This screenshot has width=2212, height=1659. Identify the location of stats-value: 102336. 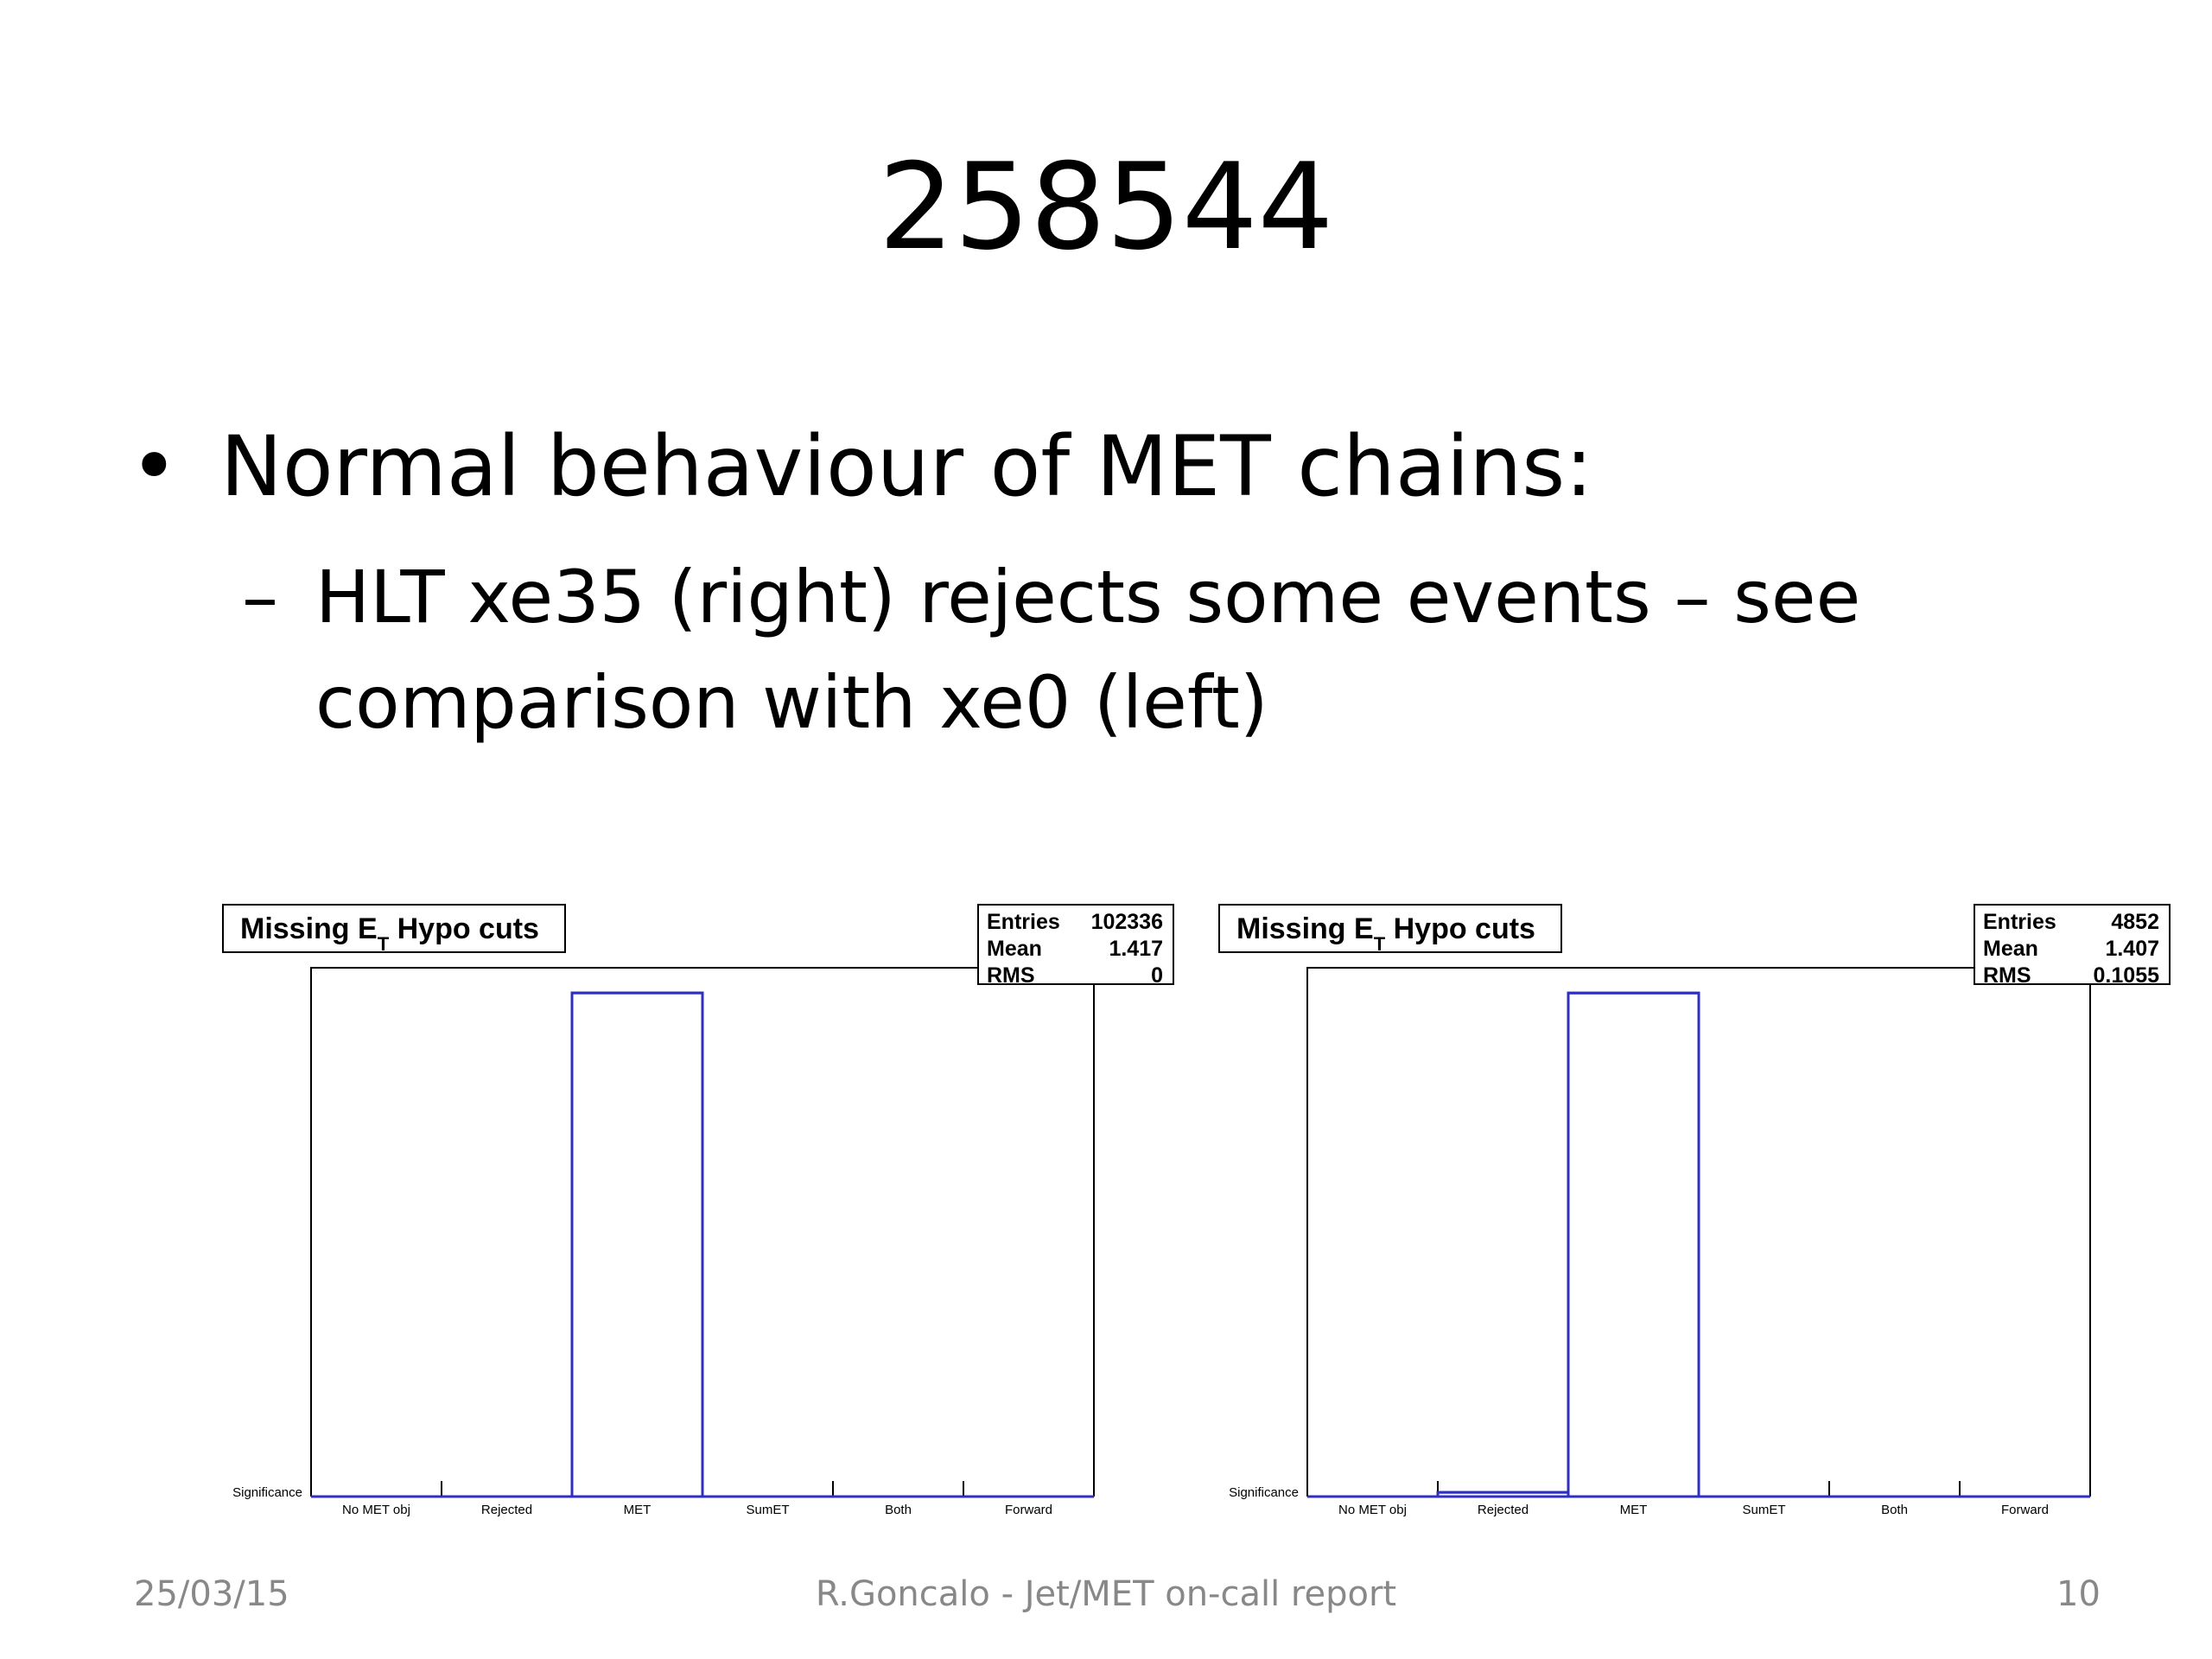
(1127, 922).